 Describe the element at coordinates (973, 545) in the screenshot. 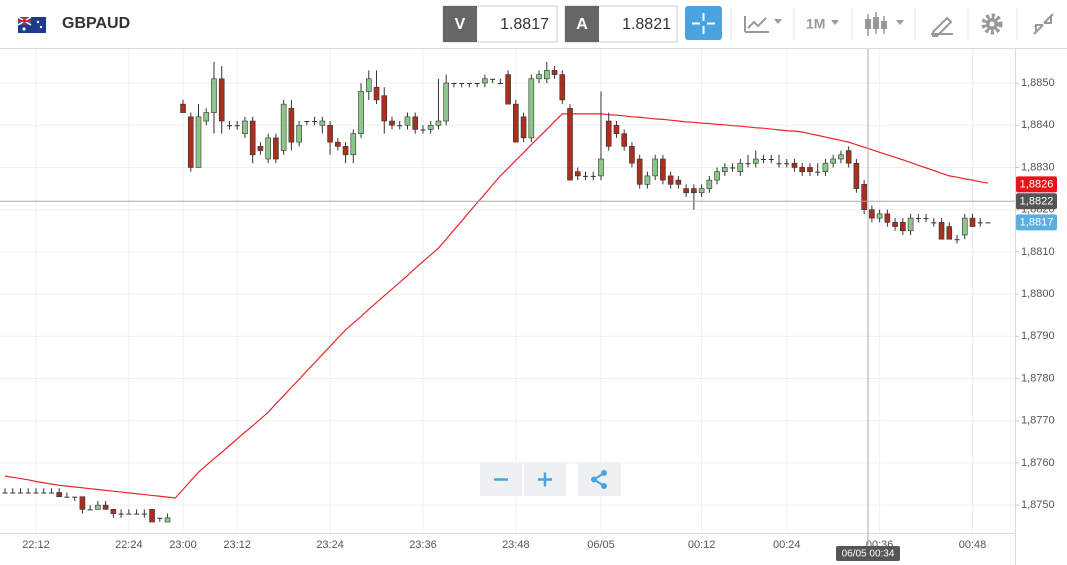

I see `x-tick-label: 00:48` at that location.